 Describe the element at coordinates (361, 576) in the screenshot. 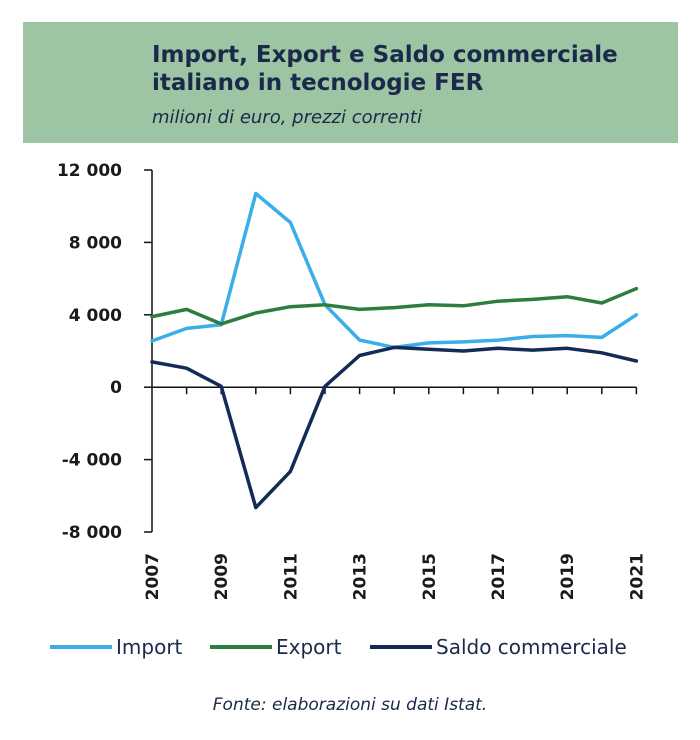

I see `x-tick-label: 2013` at that location.